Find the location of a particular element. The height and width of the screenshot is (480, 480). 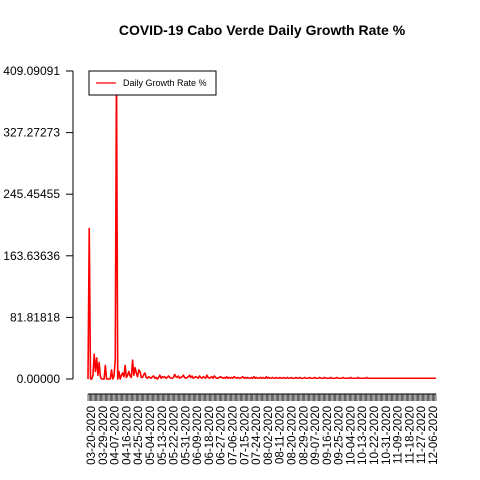

x-tick-label: 06-18-2020 is located at coordinates (210, 435).